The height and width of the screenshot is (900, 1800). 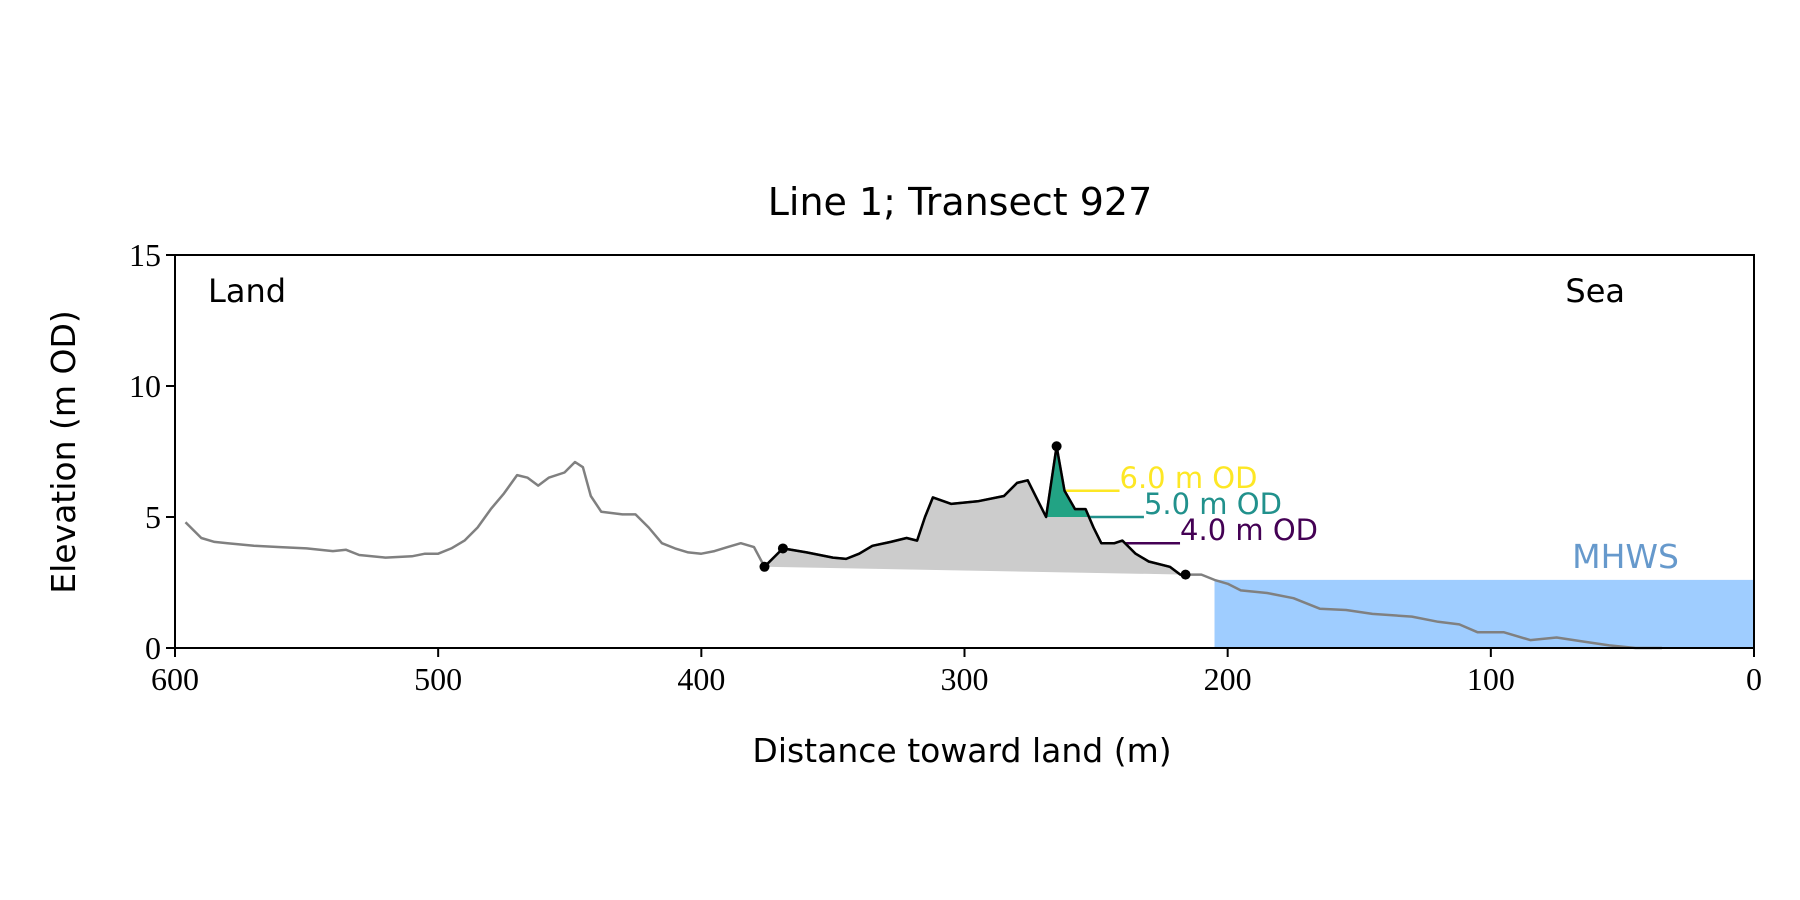 I want to click on y-tick-label: 10, so click(x=145, y=386).